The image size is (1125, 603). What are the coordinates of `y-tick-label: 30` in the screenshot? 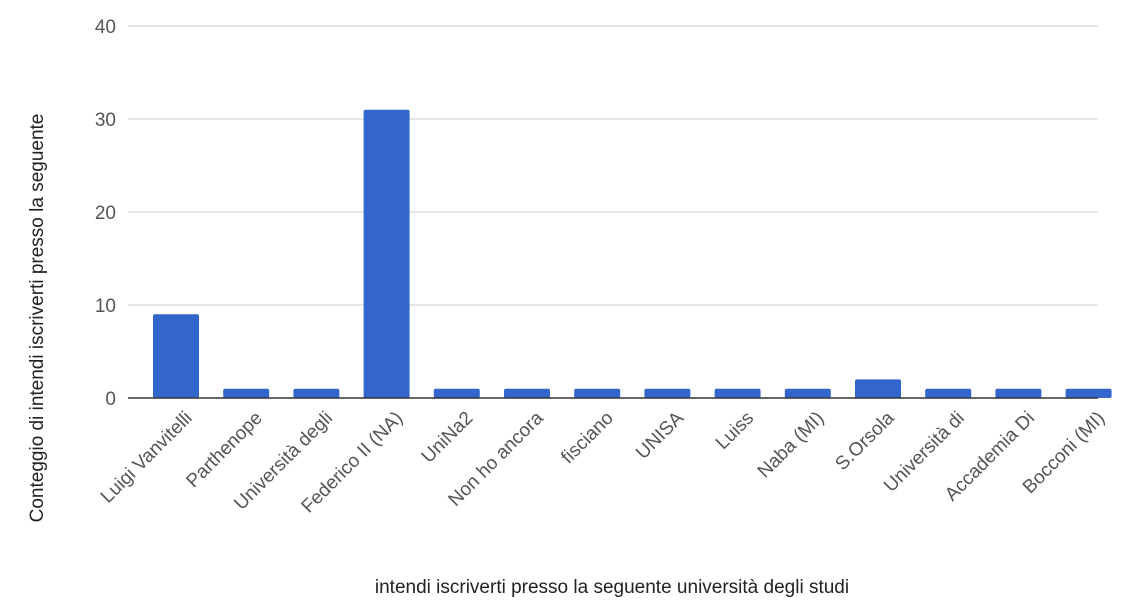 It's located at (105, 120).